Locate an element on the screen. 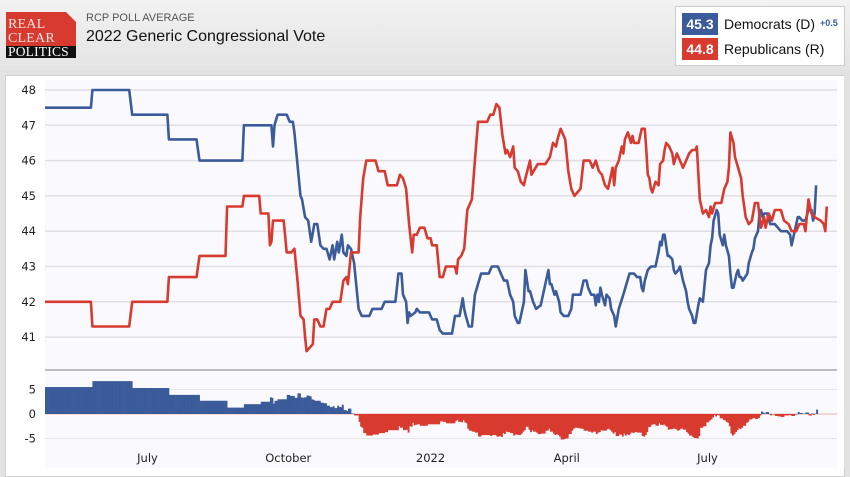  y-tick-label: 44 is located at coordinates (28, 231).